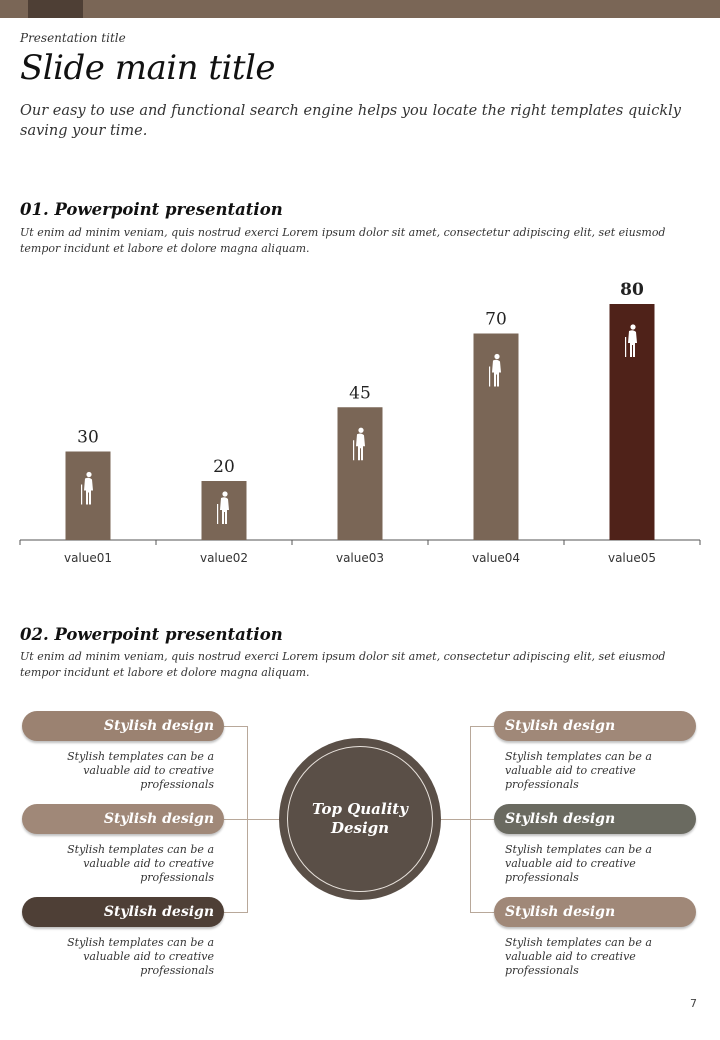 Image resolution: width=720 pixels, height=1040 pixels. Describe the element at coordinates (88, 558) in the screenshot. I see `x-tick-label: value01` at that location.